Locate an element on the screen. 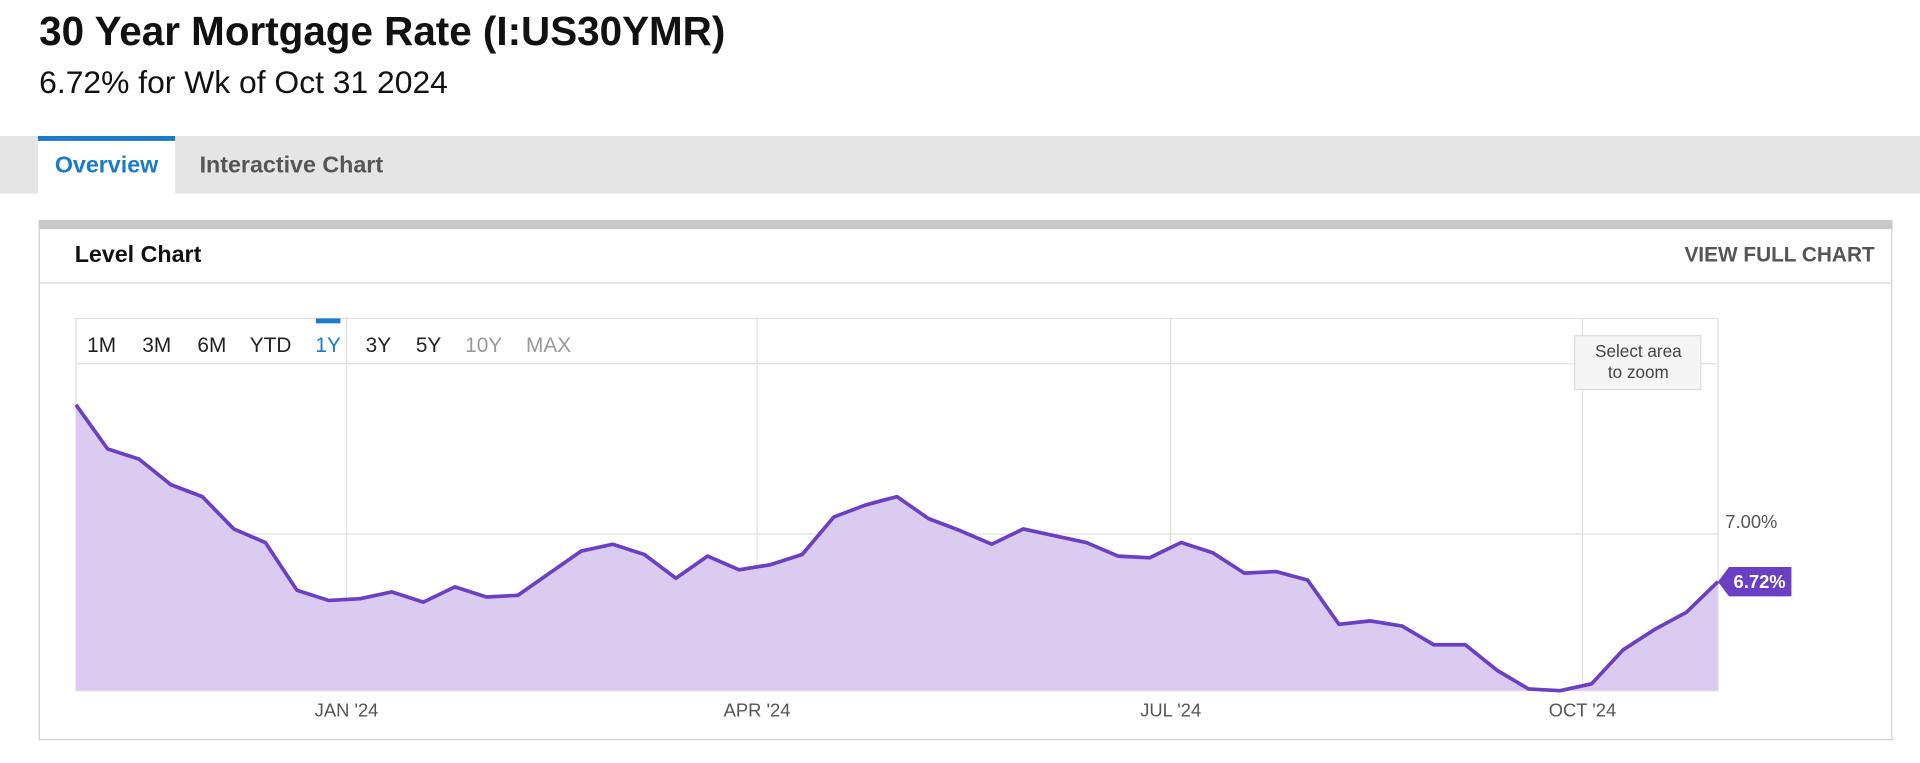 This screenshot has width=1920, height=763. tab-active-bg is located at coordinates (106, 164).